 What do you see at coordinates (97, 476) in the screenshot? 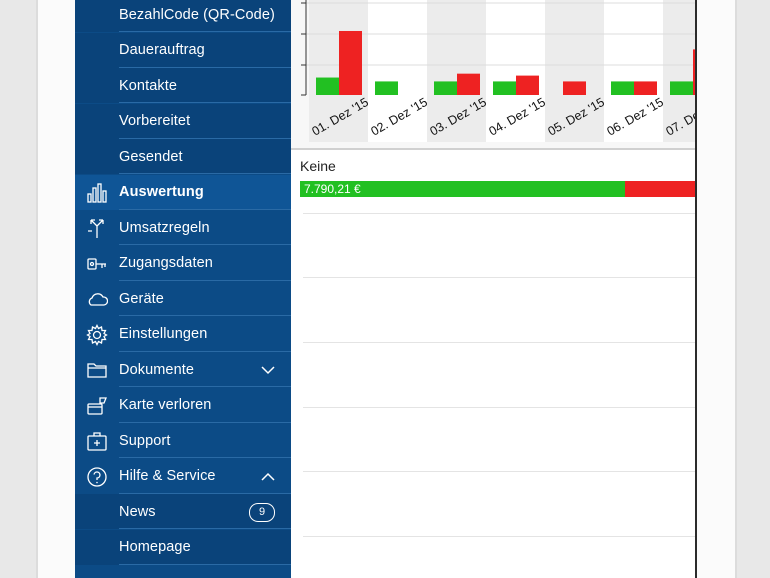
I see `question-circle-icon` at bounding box center [97, 476].